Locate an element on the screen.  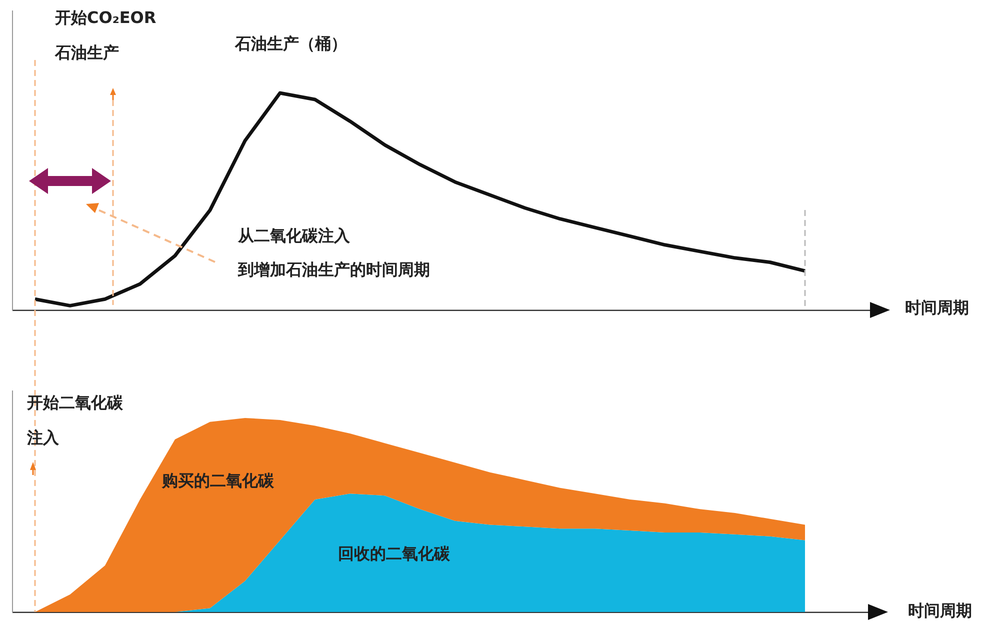
text: 开始二氧化碳 is located at coordinates (75, 402).